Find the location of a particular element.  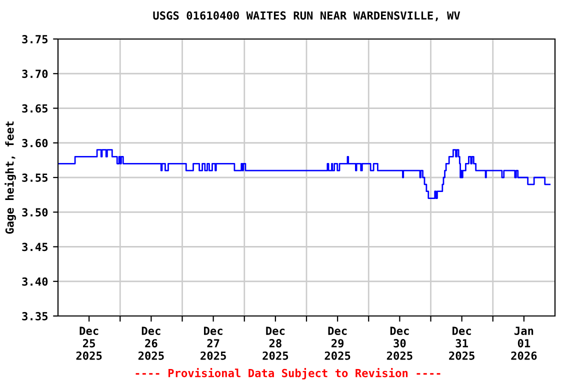

y-tick-label: 3.75 is located at coordinates (35, 39).